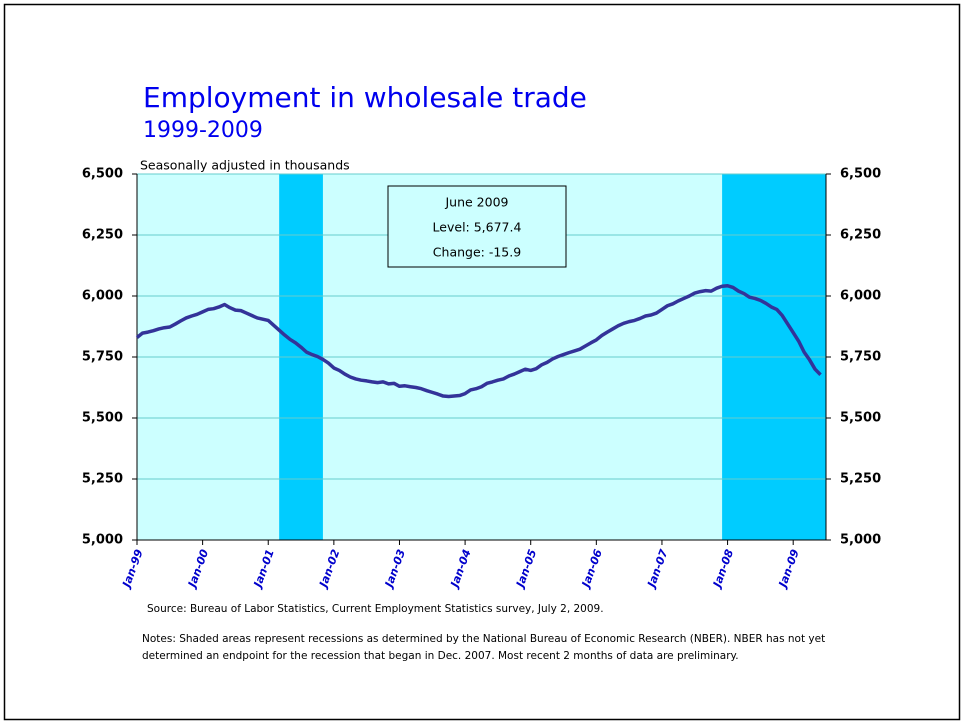  I want to click on chart-title: Employment in wholesale trade, so click(365, 97).